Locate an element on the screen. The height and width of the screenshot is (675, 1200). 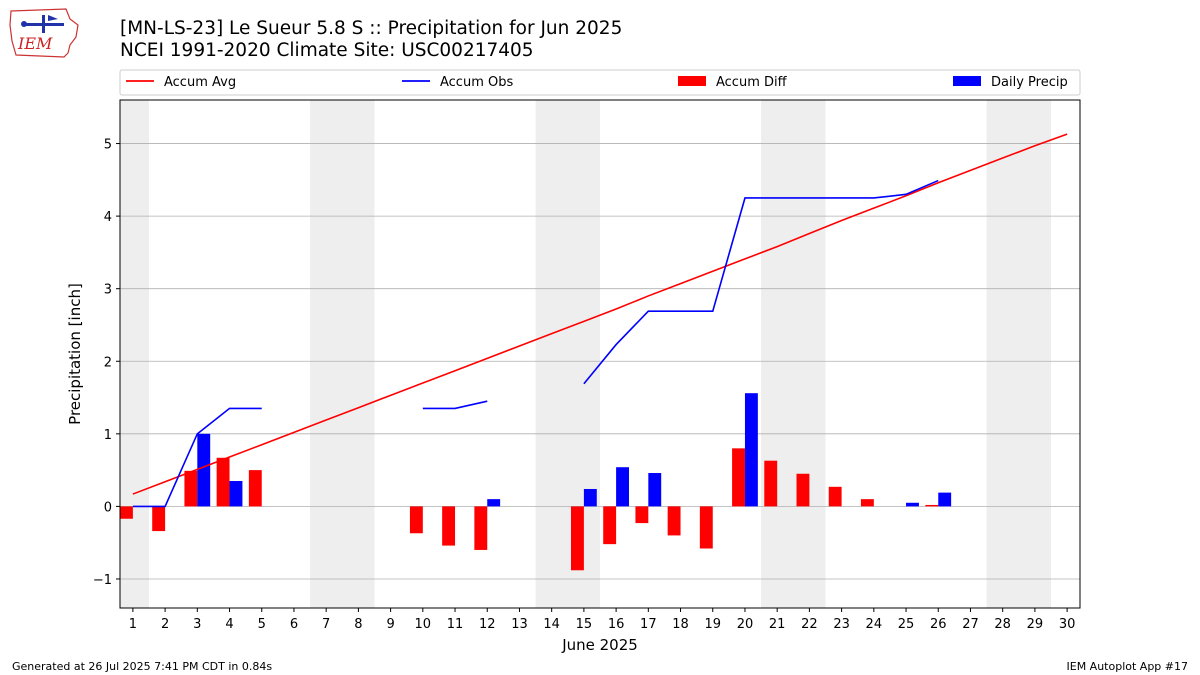
x-tick-label: 21 is located at coordinates (777, 624).